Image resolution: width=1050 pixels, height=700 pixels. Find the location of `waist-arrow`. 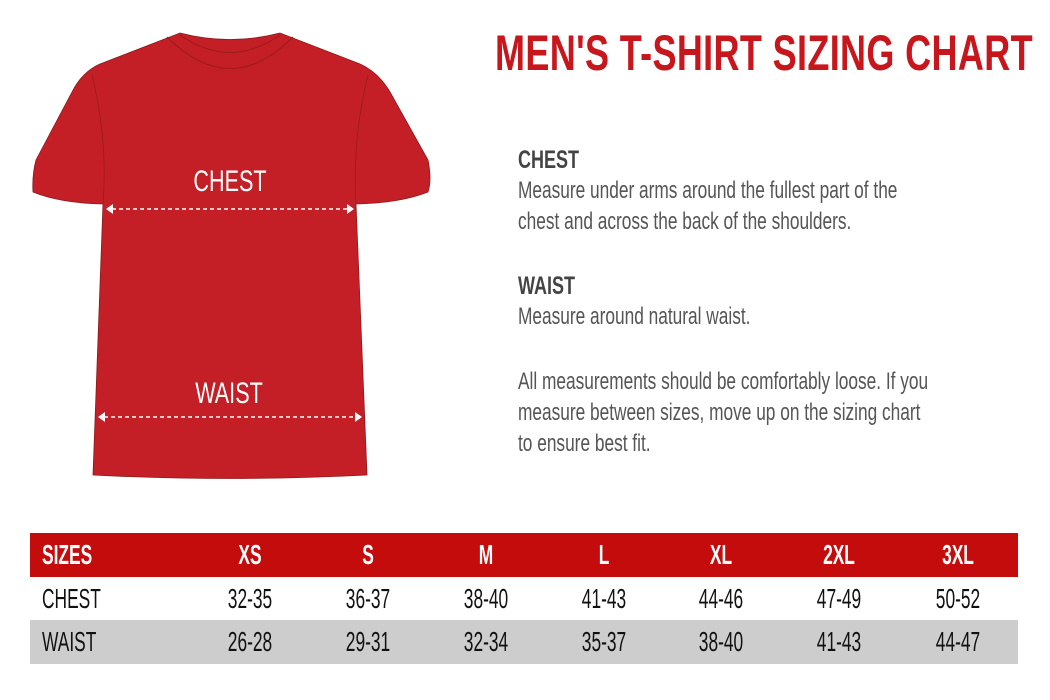

waist-arrow is located at coordinates (230, 417).